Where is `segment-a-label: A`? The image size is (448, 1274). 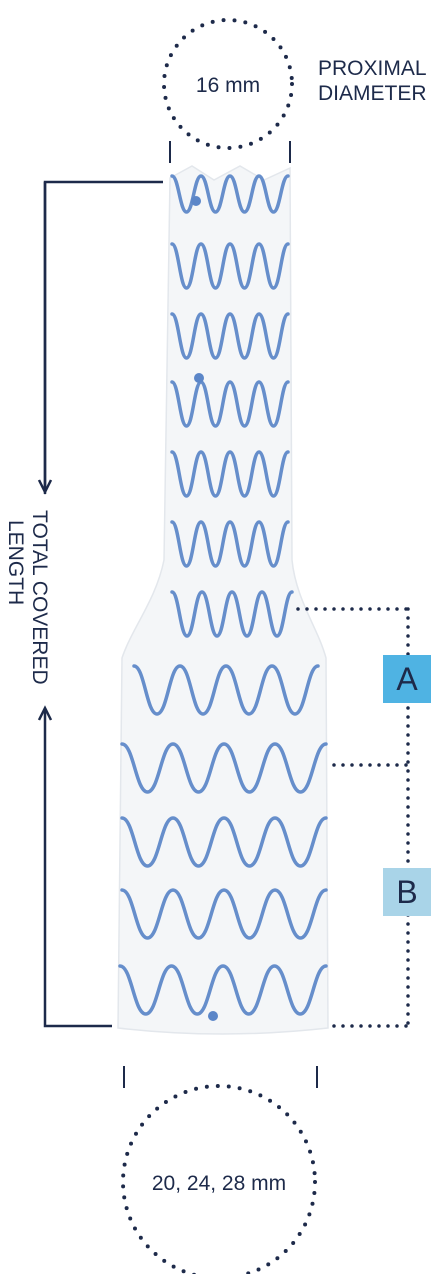
segment-a-label: A is located at coordinates (407, 679).